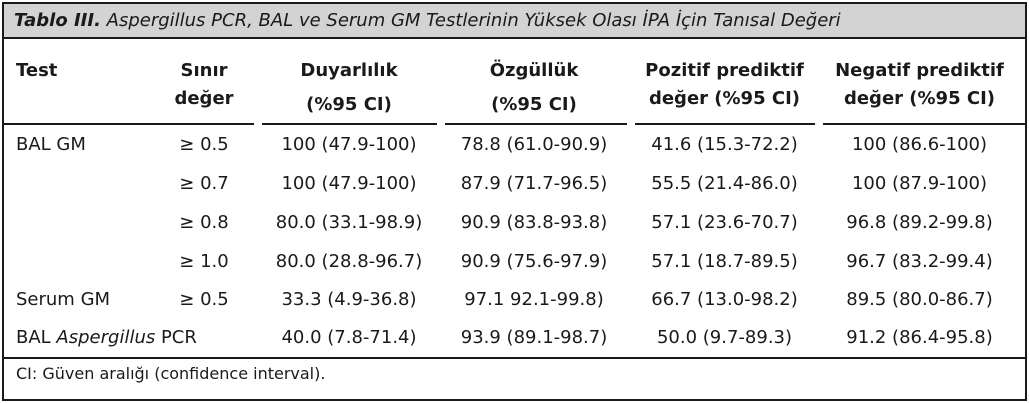  I want to click on footer-rule, so click(514, 358).